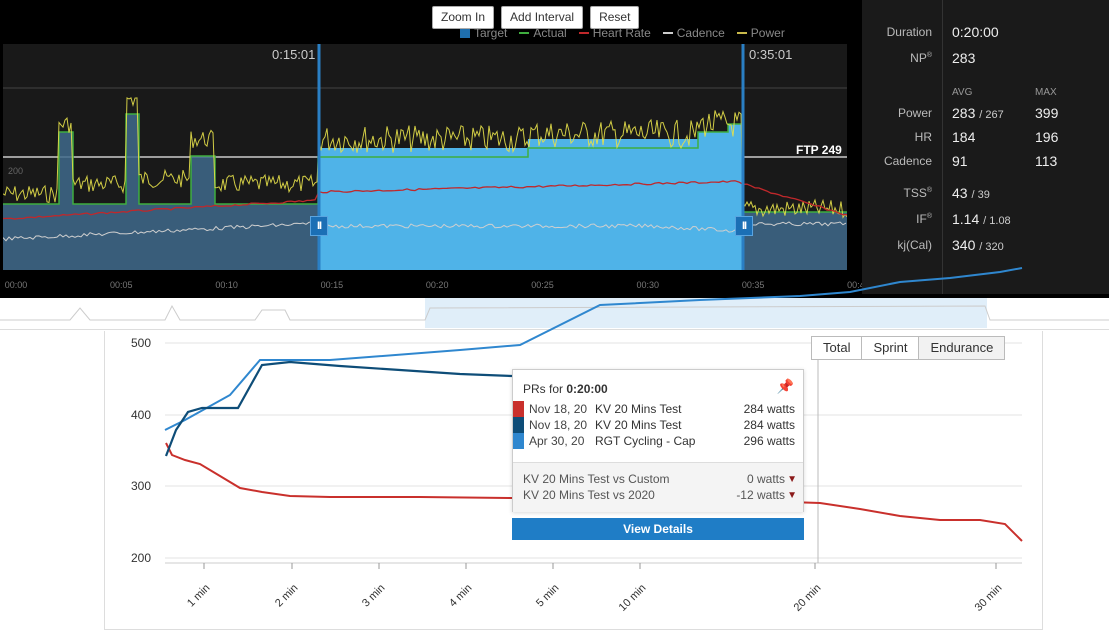 This screenshot has height=632, width=1109. What do you see at coordinates (975, 32) in the screenshot?
I see `duration-value: 0:20:00` at bounding box center [975, 32].